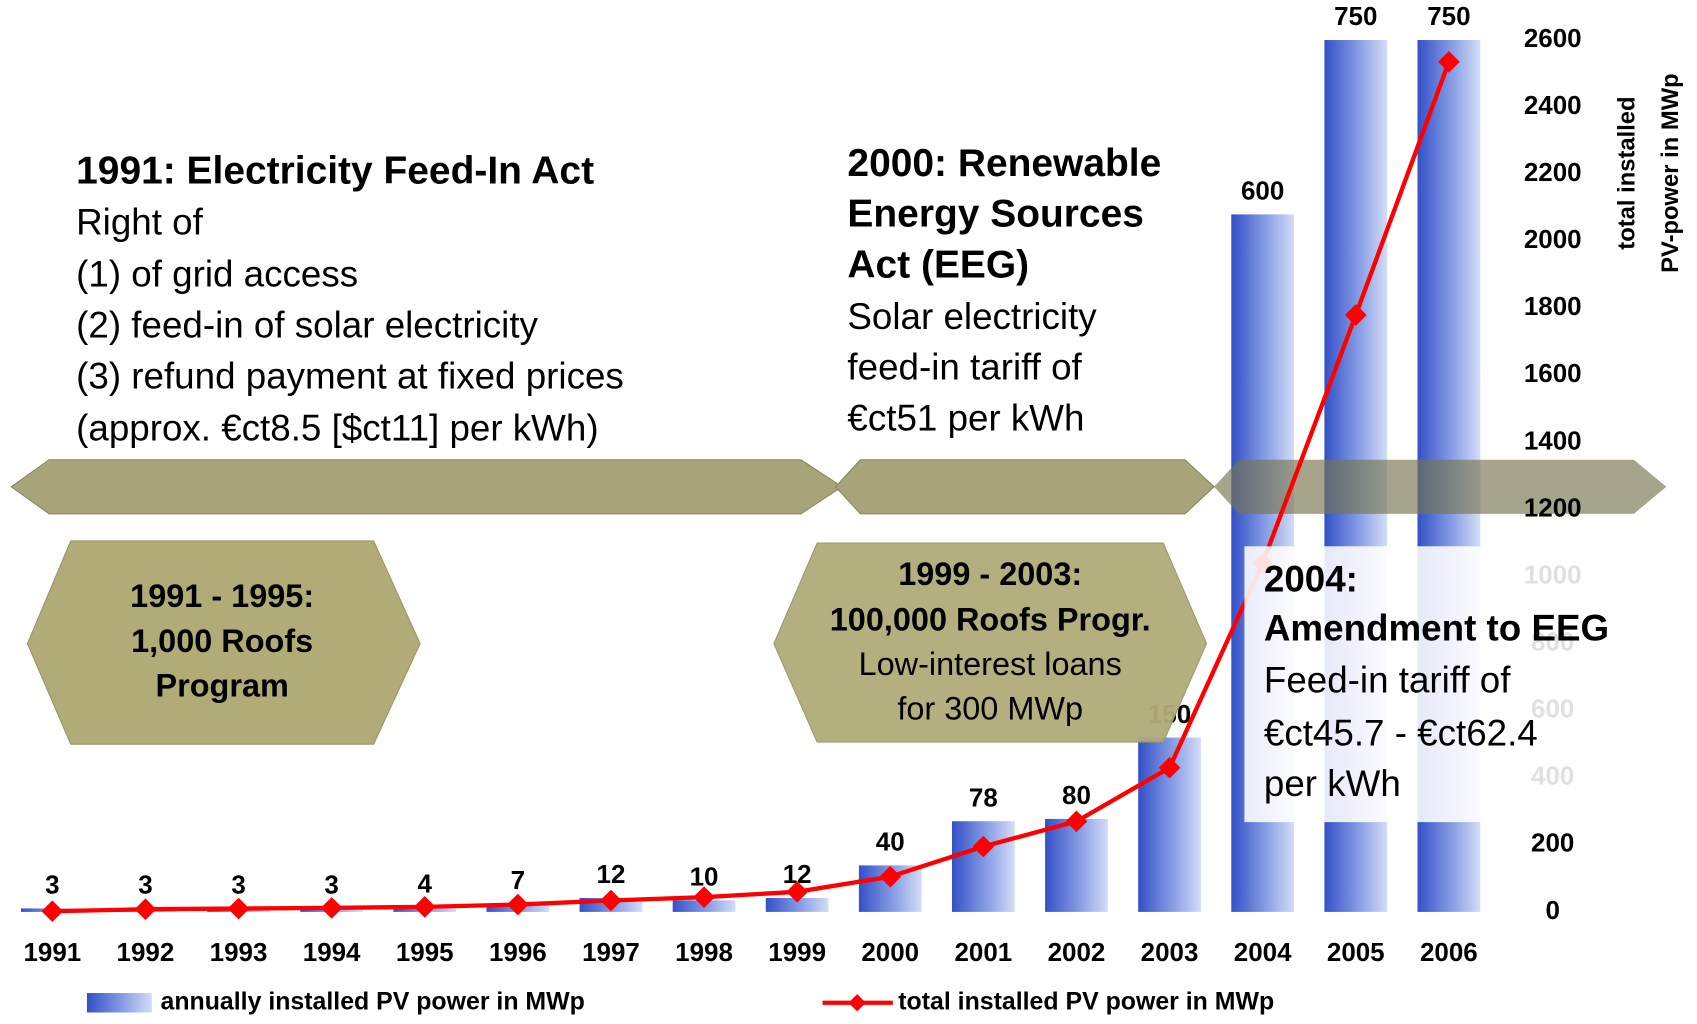  Describe the element at coordinates (990, 620) in the screenshot. I see `annotation-title: 100,000 Roofs Progr.` at that location.